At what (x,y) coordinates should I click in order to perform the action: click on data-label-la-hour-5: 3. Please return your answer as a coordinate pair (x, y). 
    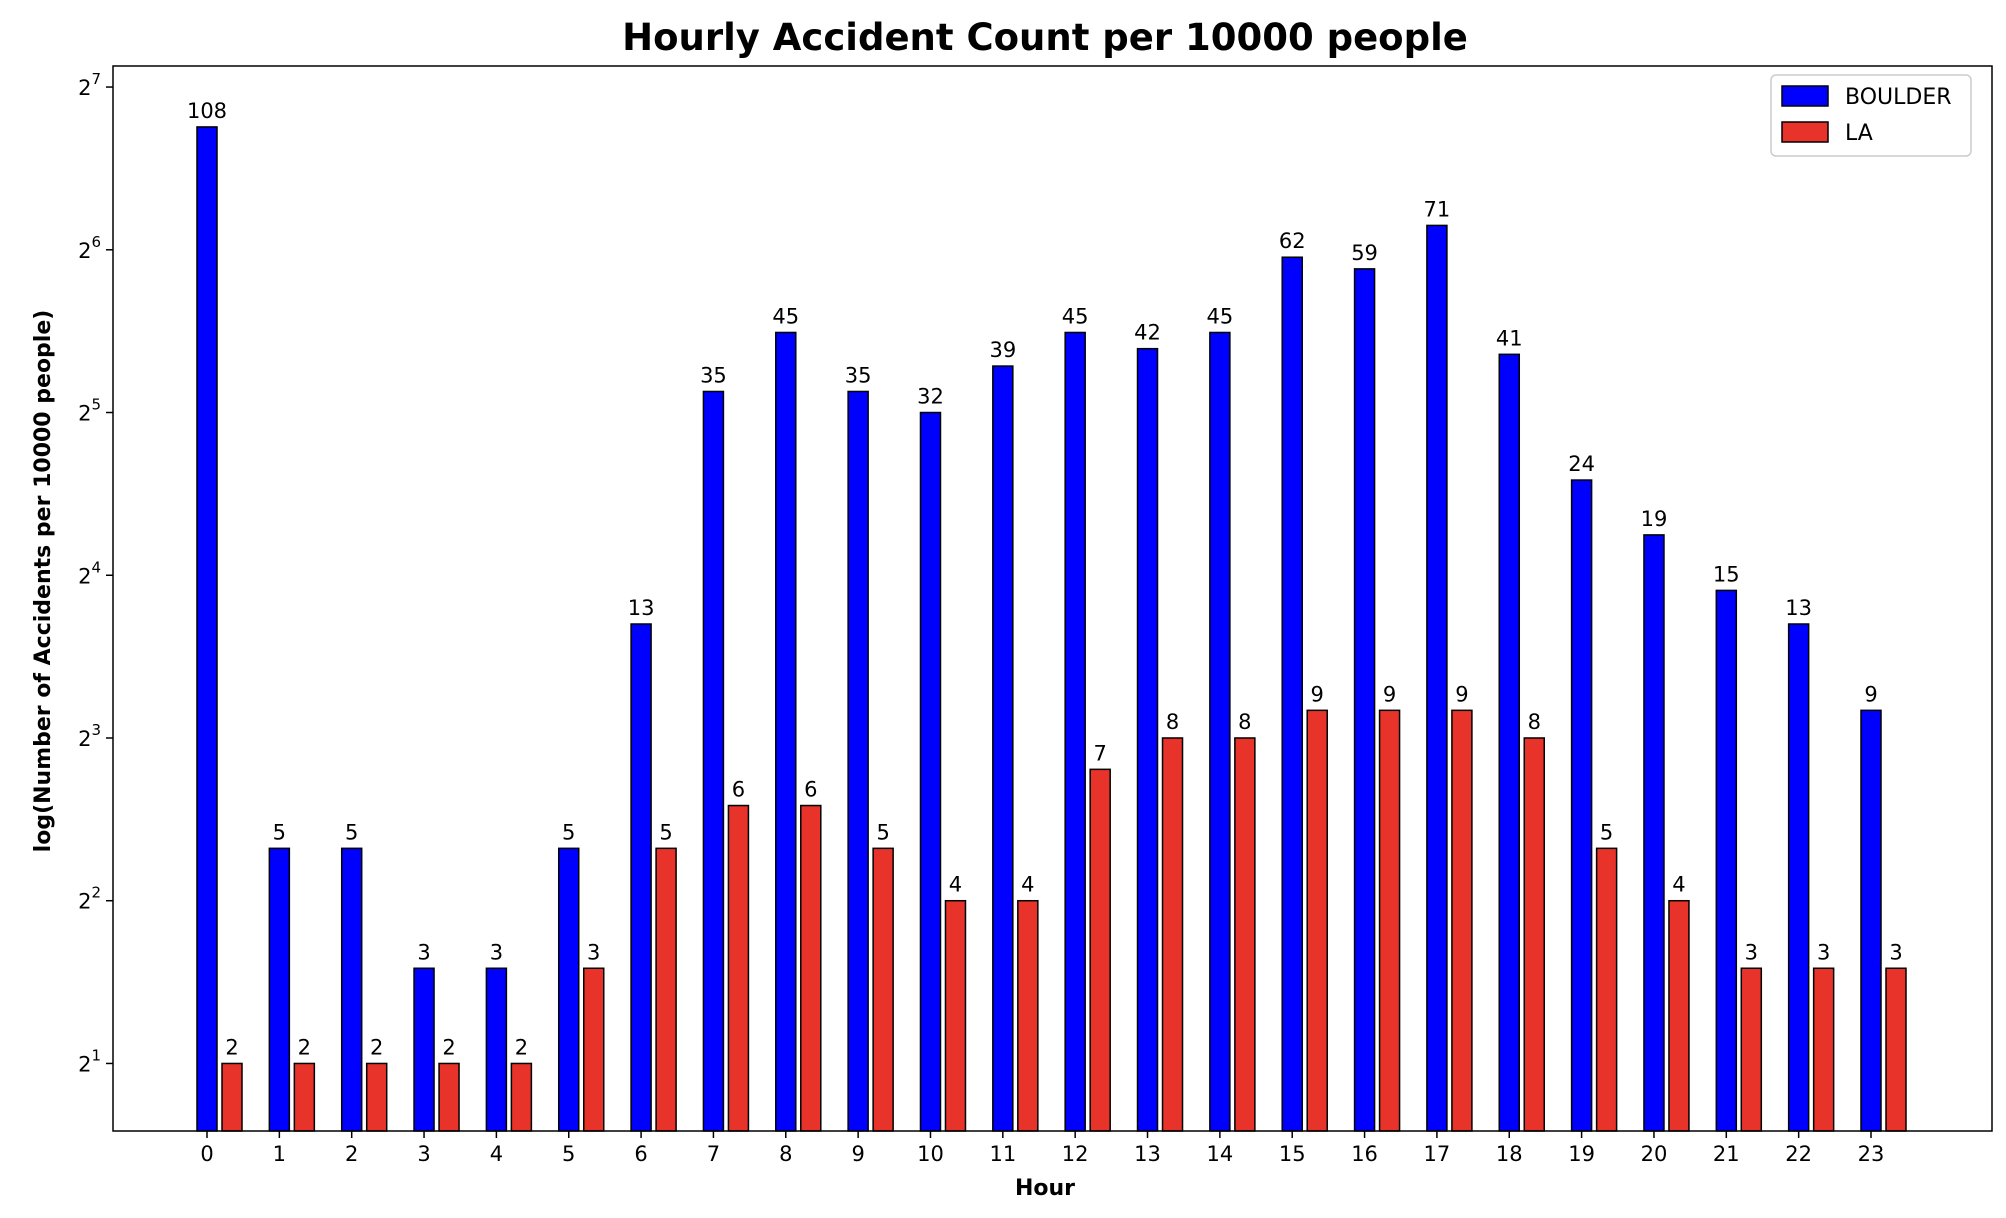
    Looking at the image, I should click on (593, 952).